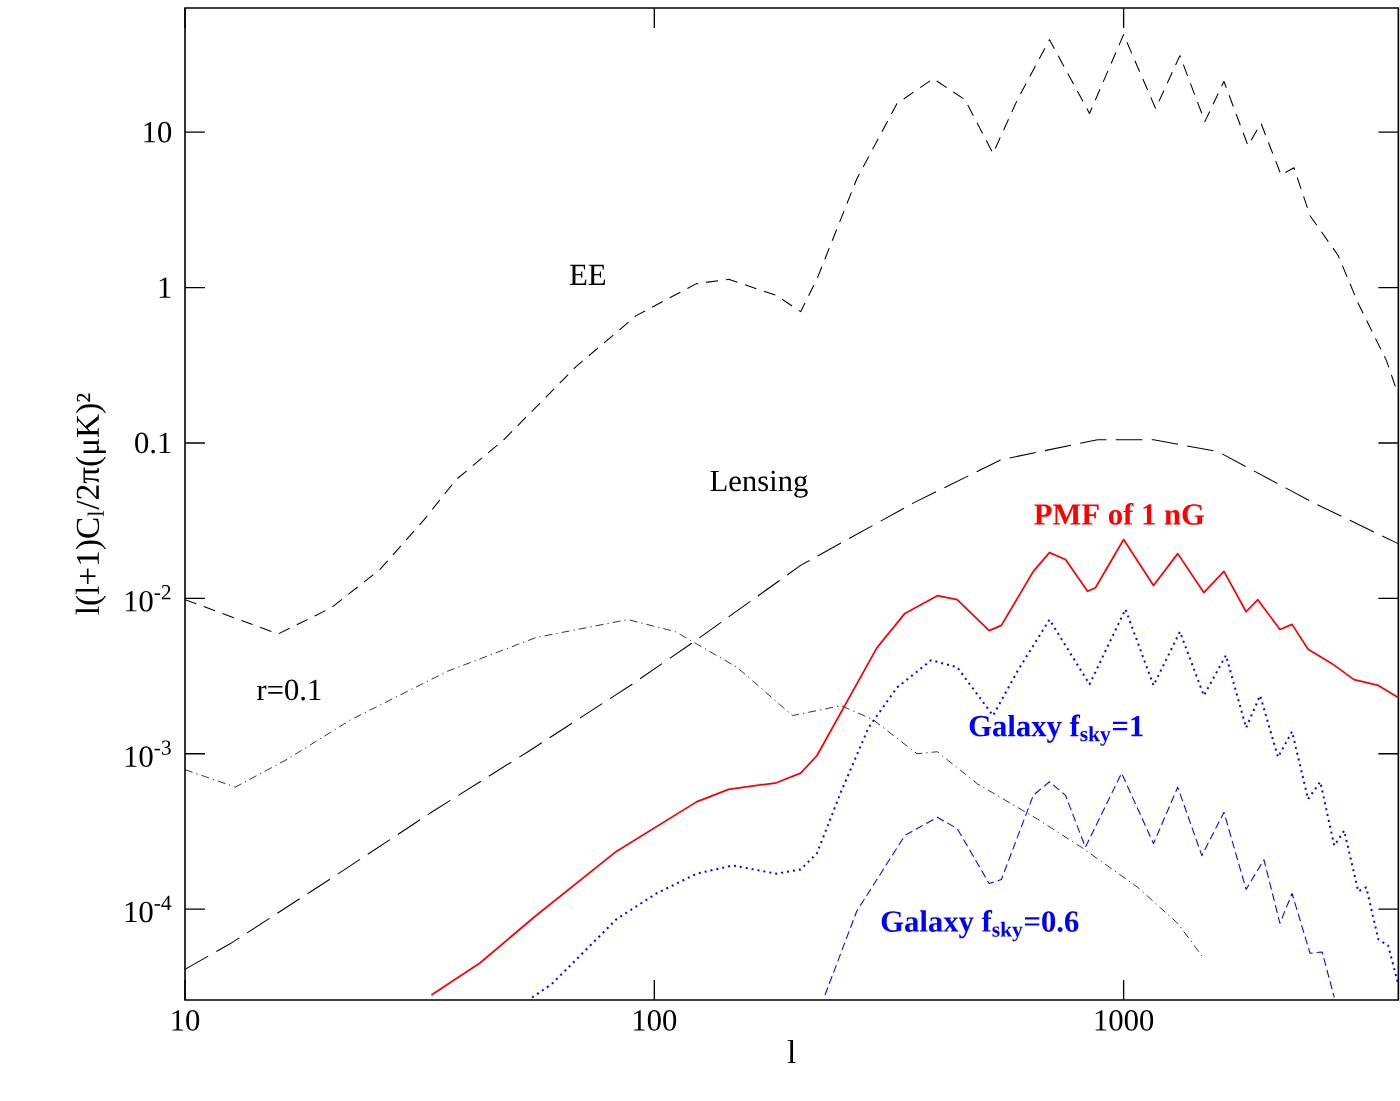 The image size is (1400, 1101). What do you see at coordinates (289, 690) in the screenshot?
I see `series-label: r=0.1` at bounding box center [289, 690].